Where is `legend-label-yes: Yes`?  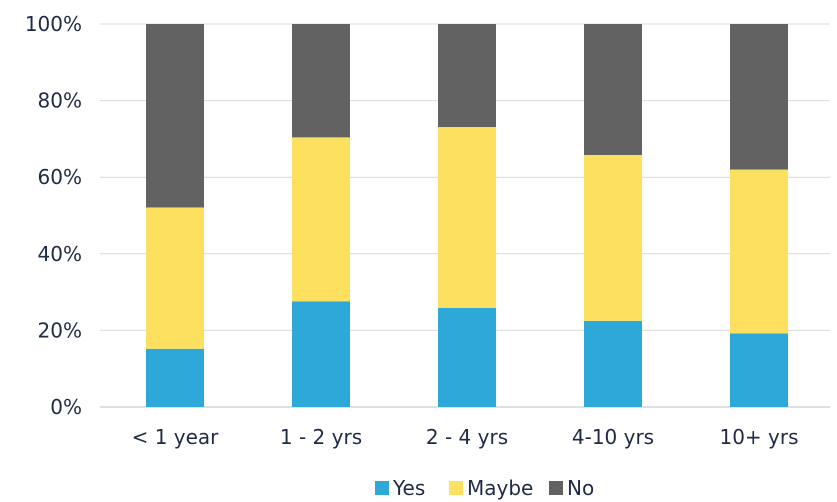
legend-label-yes: Yes is located at coordinates (408, 488).